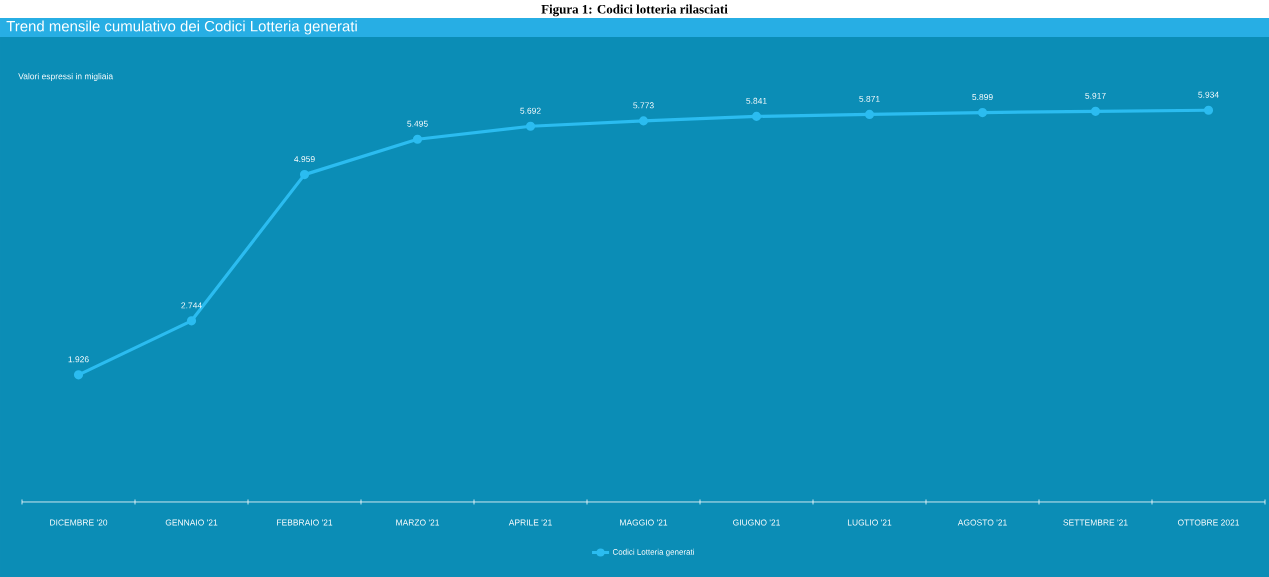  What do you see at coordinates (66, 77) in the screenshot?
I see `text: Valori espressi in migliaia` at bounding box center [66, 77].